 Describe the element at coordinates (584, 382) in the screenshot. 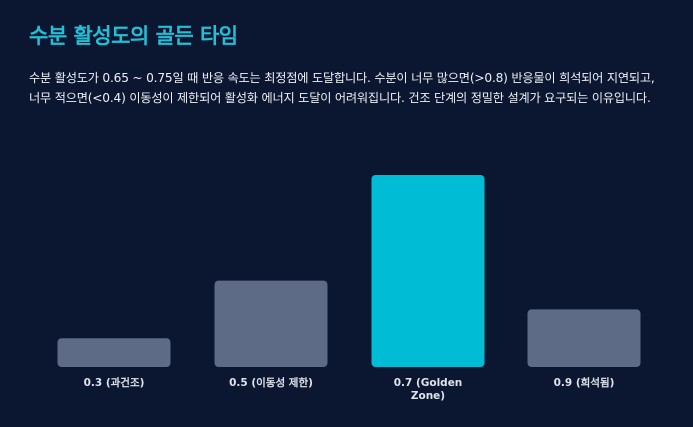

I see `x-tick-label-3: 0.9 (희석됨)` at that location.